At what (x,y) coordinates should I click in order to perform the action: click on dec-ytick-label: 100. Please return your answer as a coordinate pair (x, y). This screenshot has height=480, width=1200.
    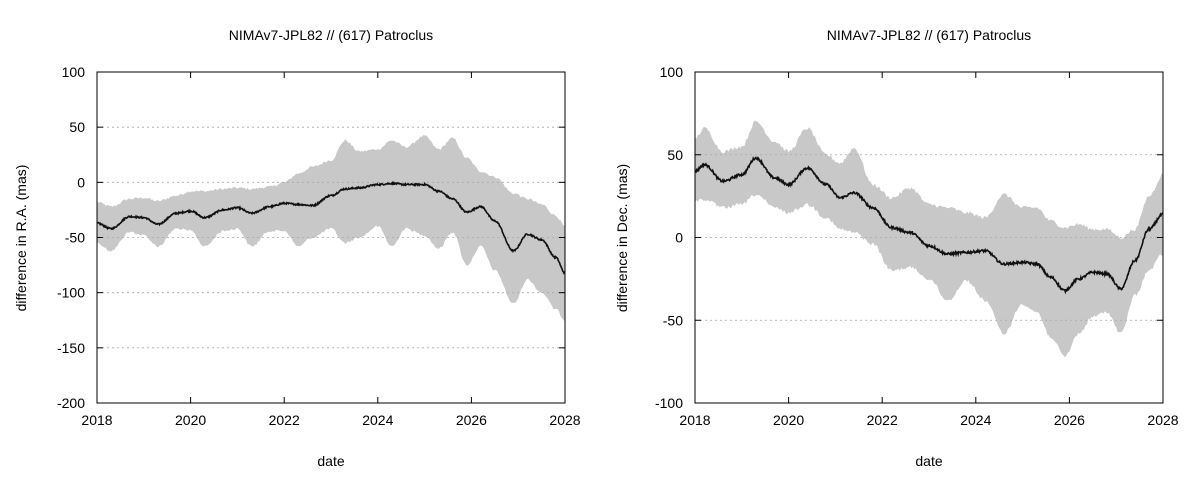
    Looking at the image, I should click on (672, 72).